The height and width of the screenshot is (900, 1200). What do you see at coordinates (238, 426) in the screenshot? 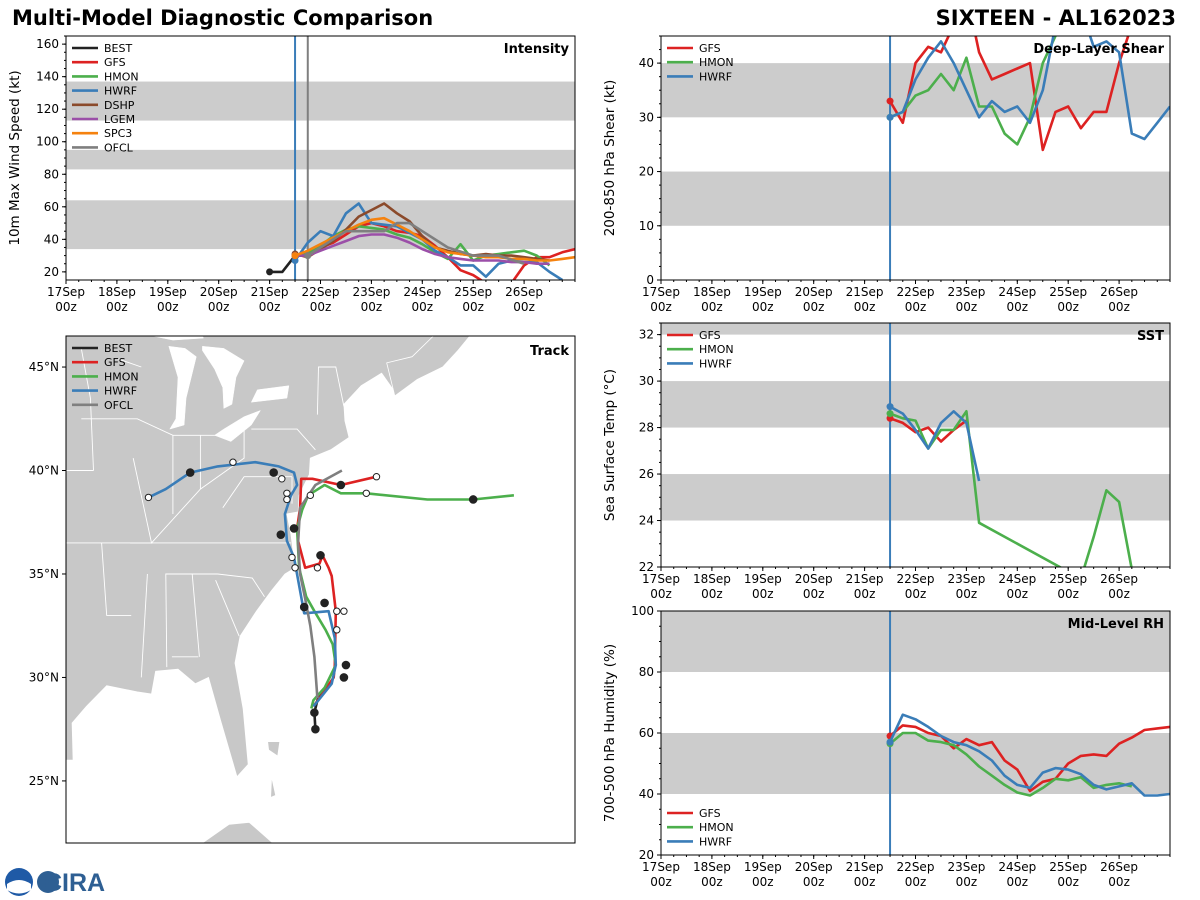
I see `lake-erie` at bounding box center [238, 426].